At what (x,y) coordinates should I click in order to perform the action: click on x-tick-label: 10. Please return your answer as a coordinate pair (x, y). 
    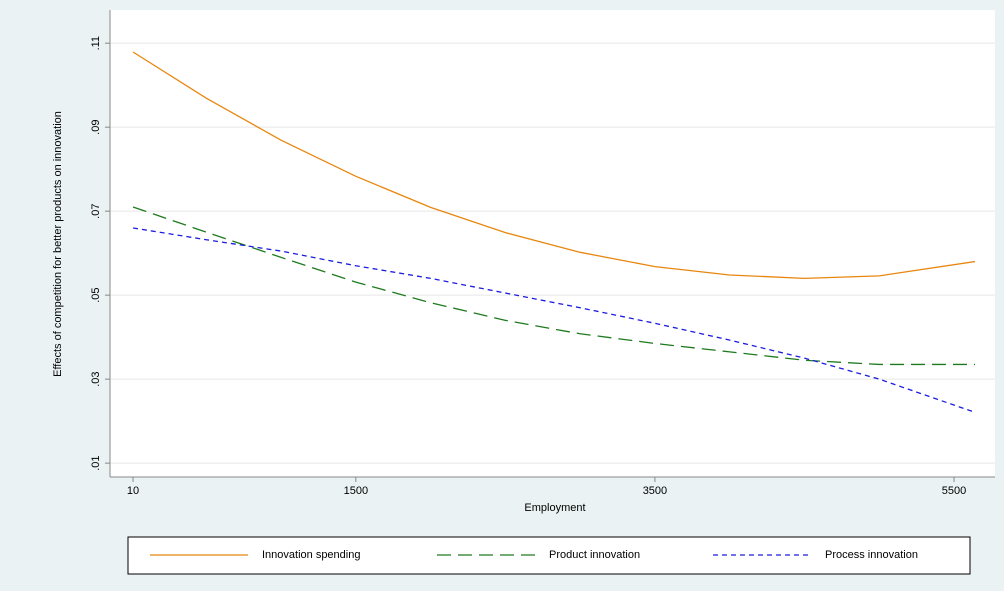
    Looking at the image, I should click on (133, 491).